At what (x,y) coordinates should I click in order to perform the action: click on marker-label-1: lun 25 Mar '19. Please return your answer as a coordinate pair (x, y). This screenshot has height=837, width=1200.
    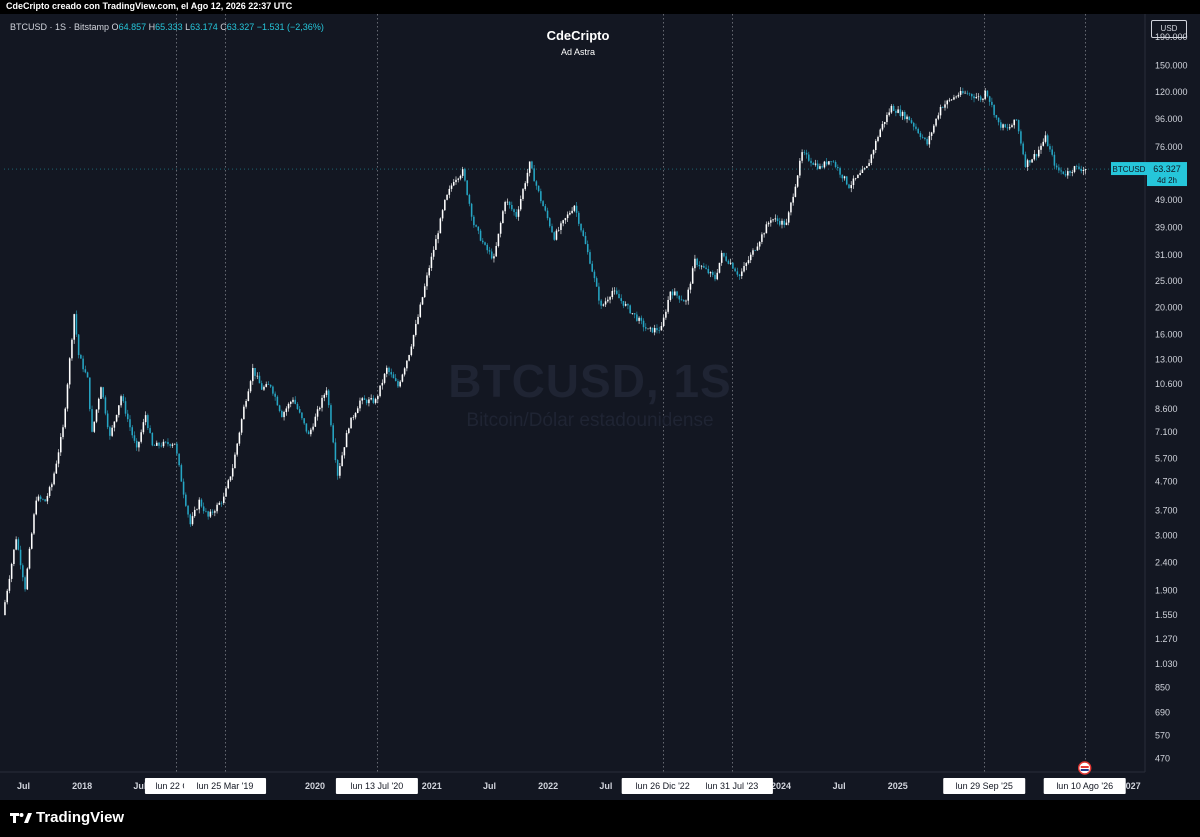
    Looking at the image, I should click on (225, 786).